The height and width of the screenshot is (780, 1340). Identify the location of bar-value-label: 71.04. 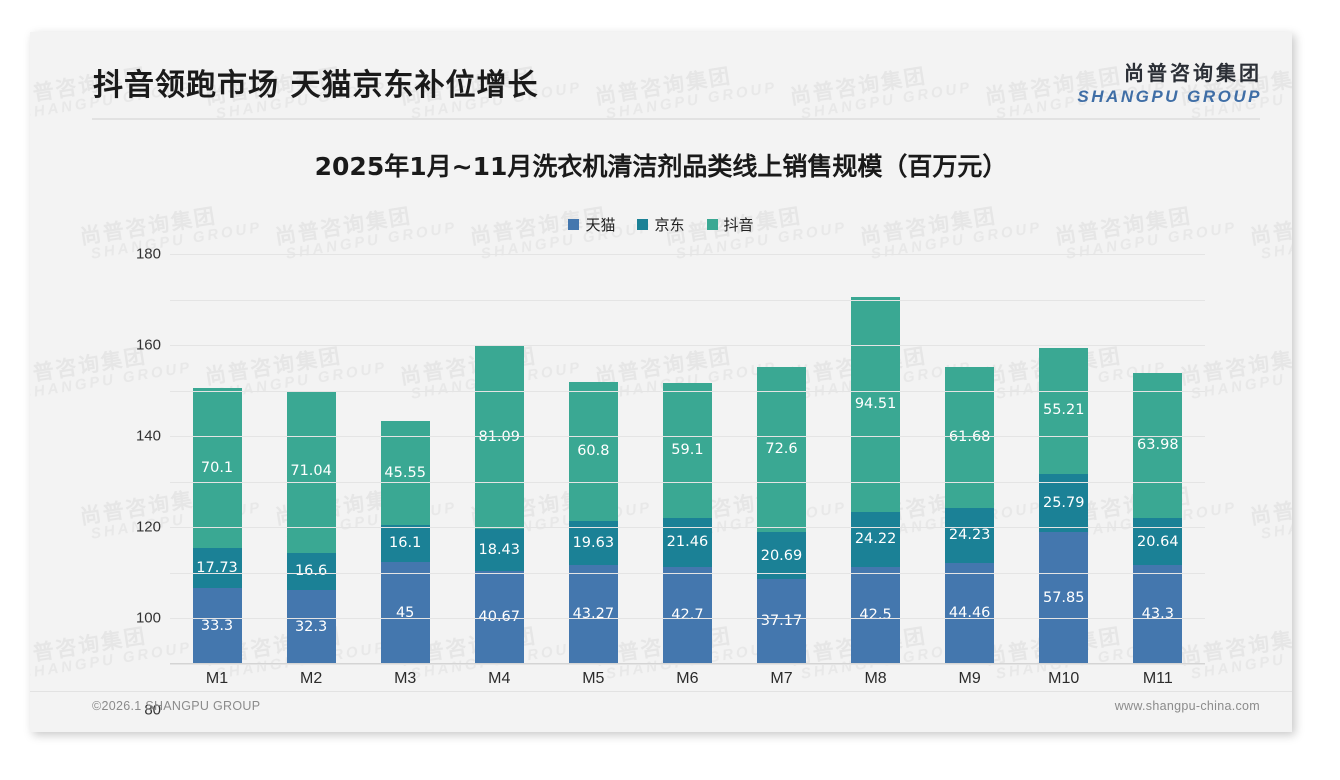
(311, 471).